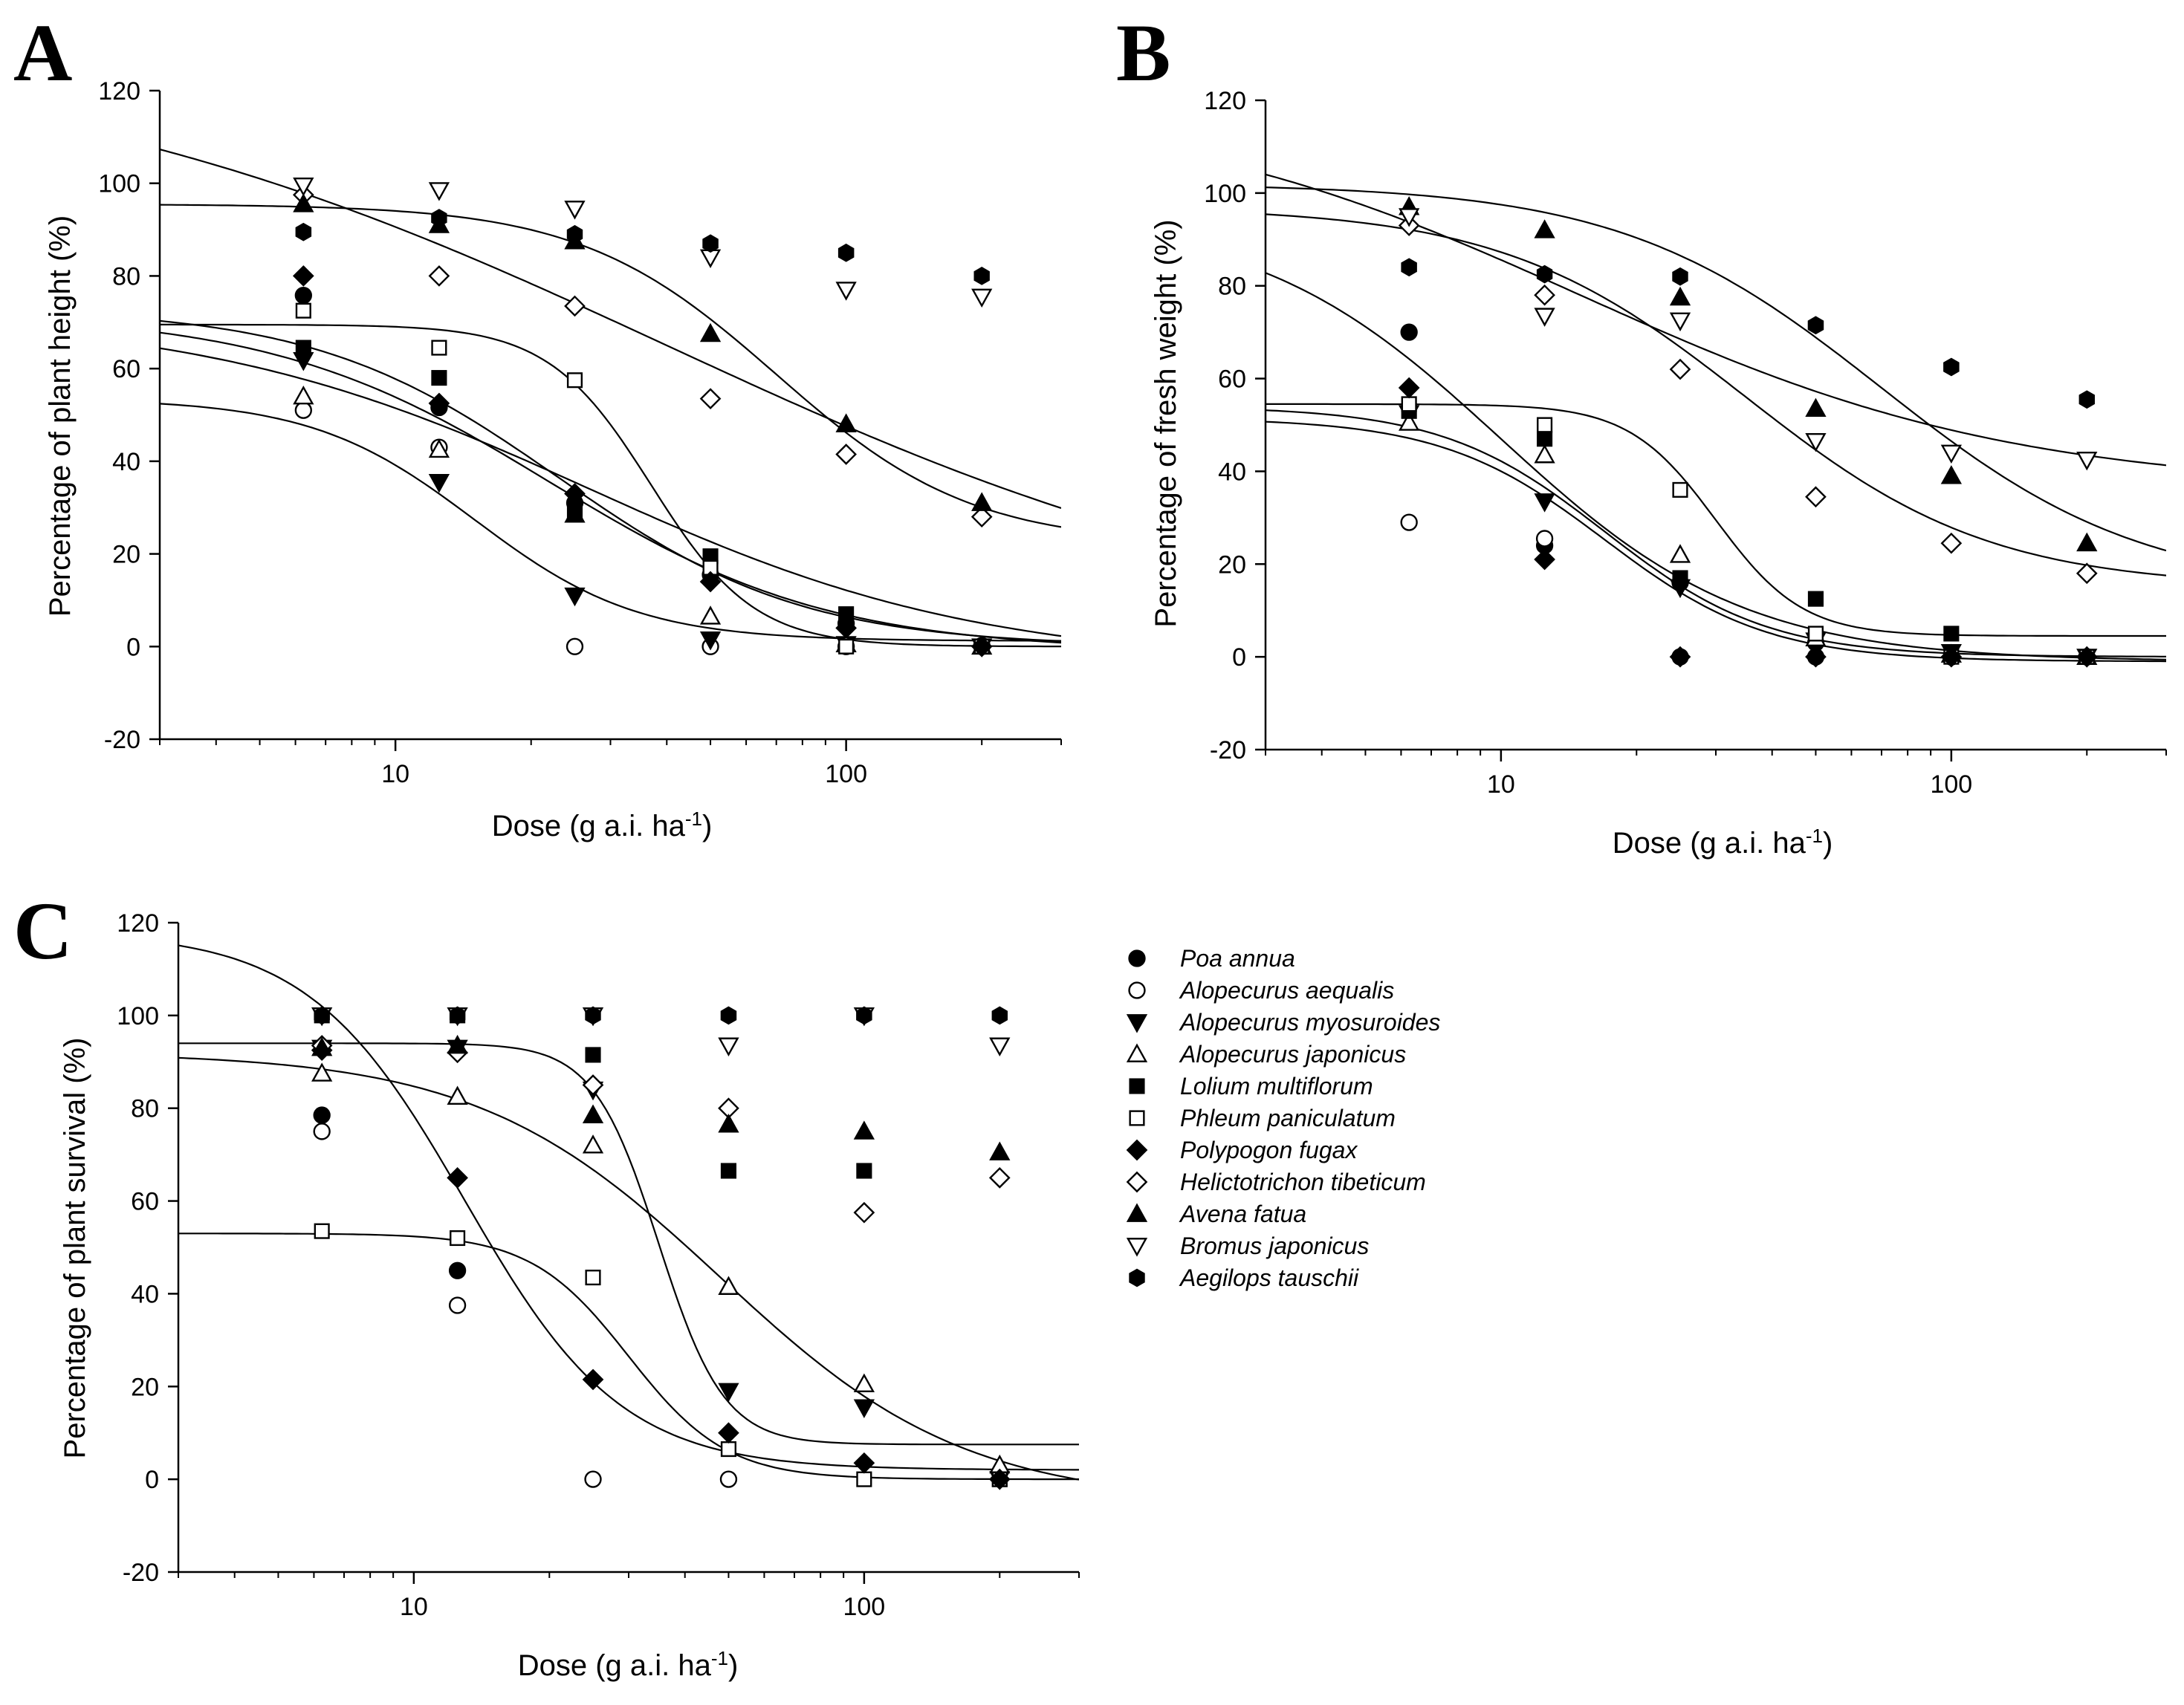  What do you see at coordinates (1244, 1277) in the screenshot?
I see `legend-item-aegilops-tauschii: Aegilops tauschii` at bounding box center [1244, 1277].